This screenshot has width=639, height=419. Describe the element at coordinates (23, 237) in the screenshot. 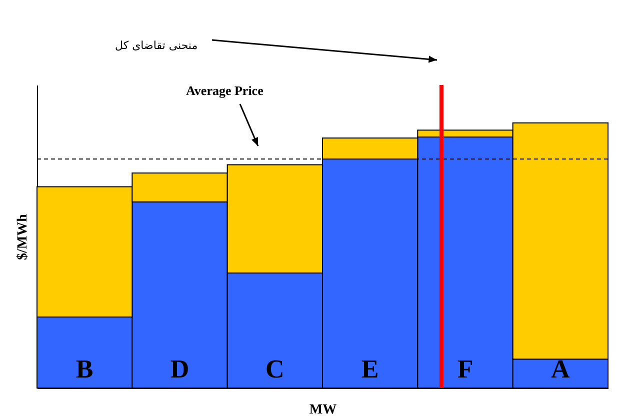

I see `y-axis-title: $/MWh` at that location.